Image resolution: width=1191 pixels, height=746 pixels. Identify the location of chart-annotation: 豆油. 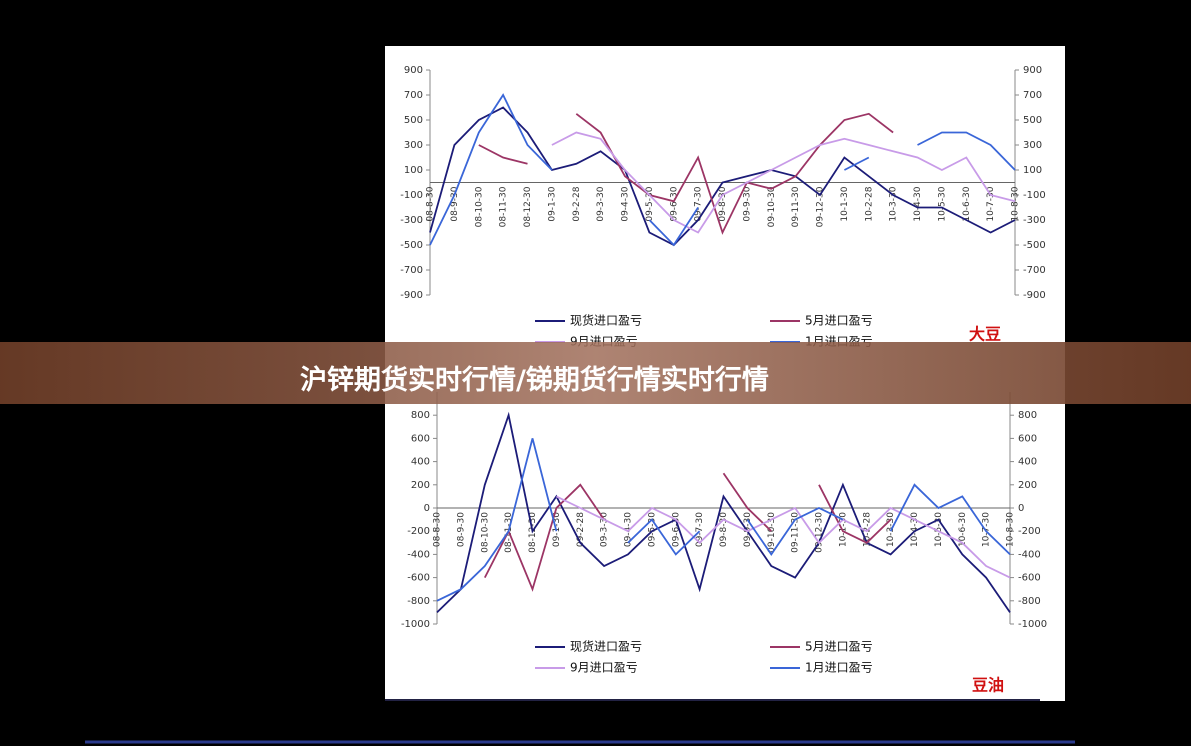
(988, 685).